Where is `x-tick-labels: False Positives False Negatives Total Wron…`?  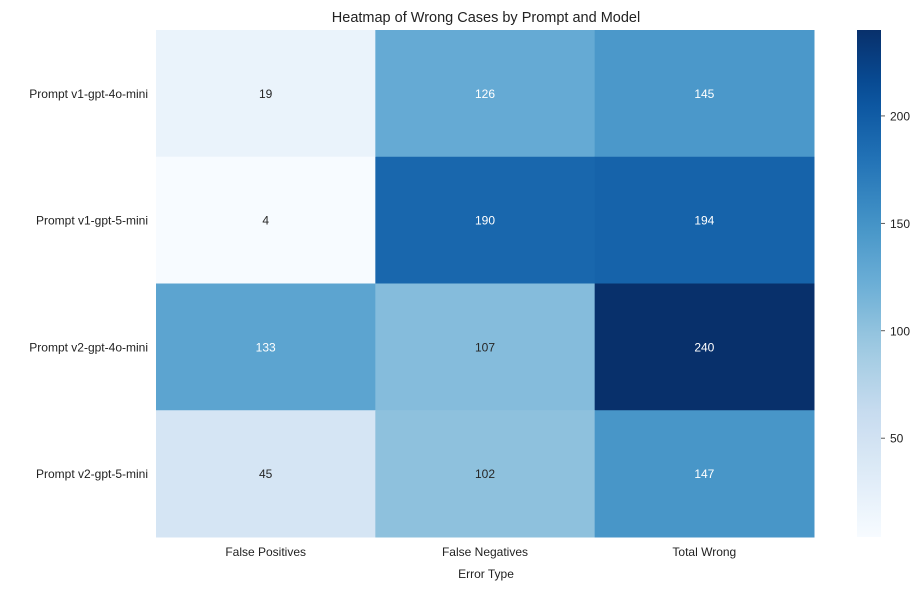
x-tick-labels: False Positives False Negatives Total Wron… is located at coordinates (480, 552).